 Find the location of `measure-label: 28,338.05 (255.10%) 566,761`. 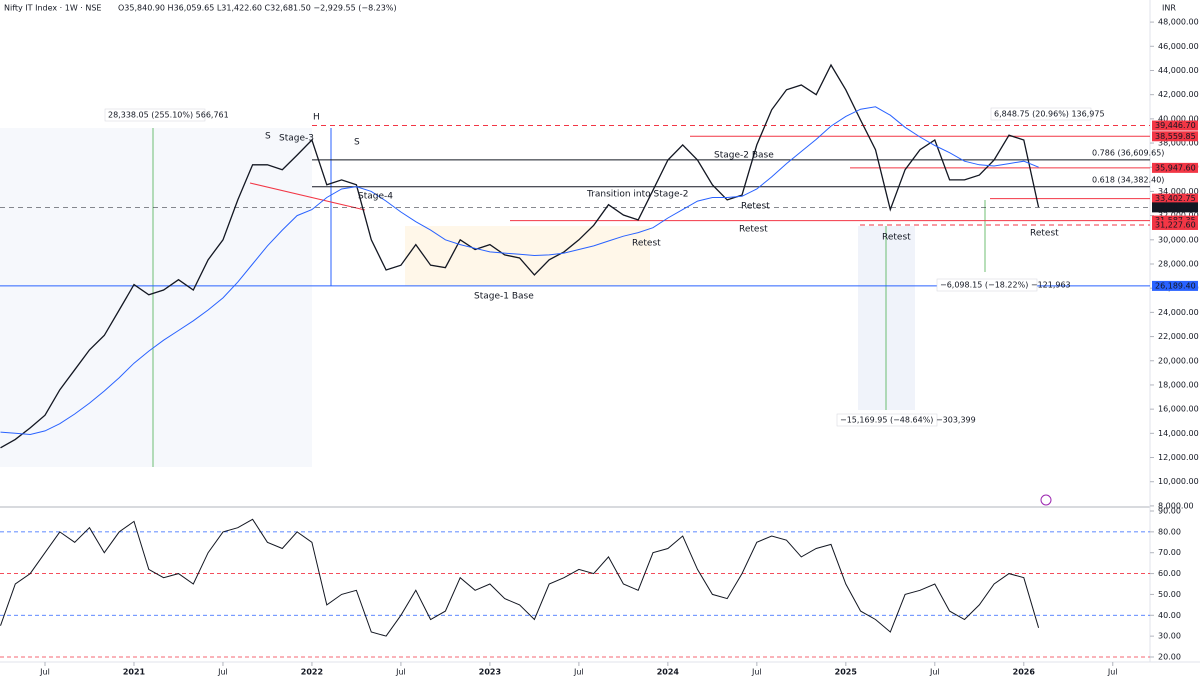

measure-label: 28,338.05 (255.10%) 566,761 is located at coordinates (168, 115).